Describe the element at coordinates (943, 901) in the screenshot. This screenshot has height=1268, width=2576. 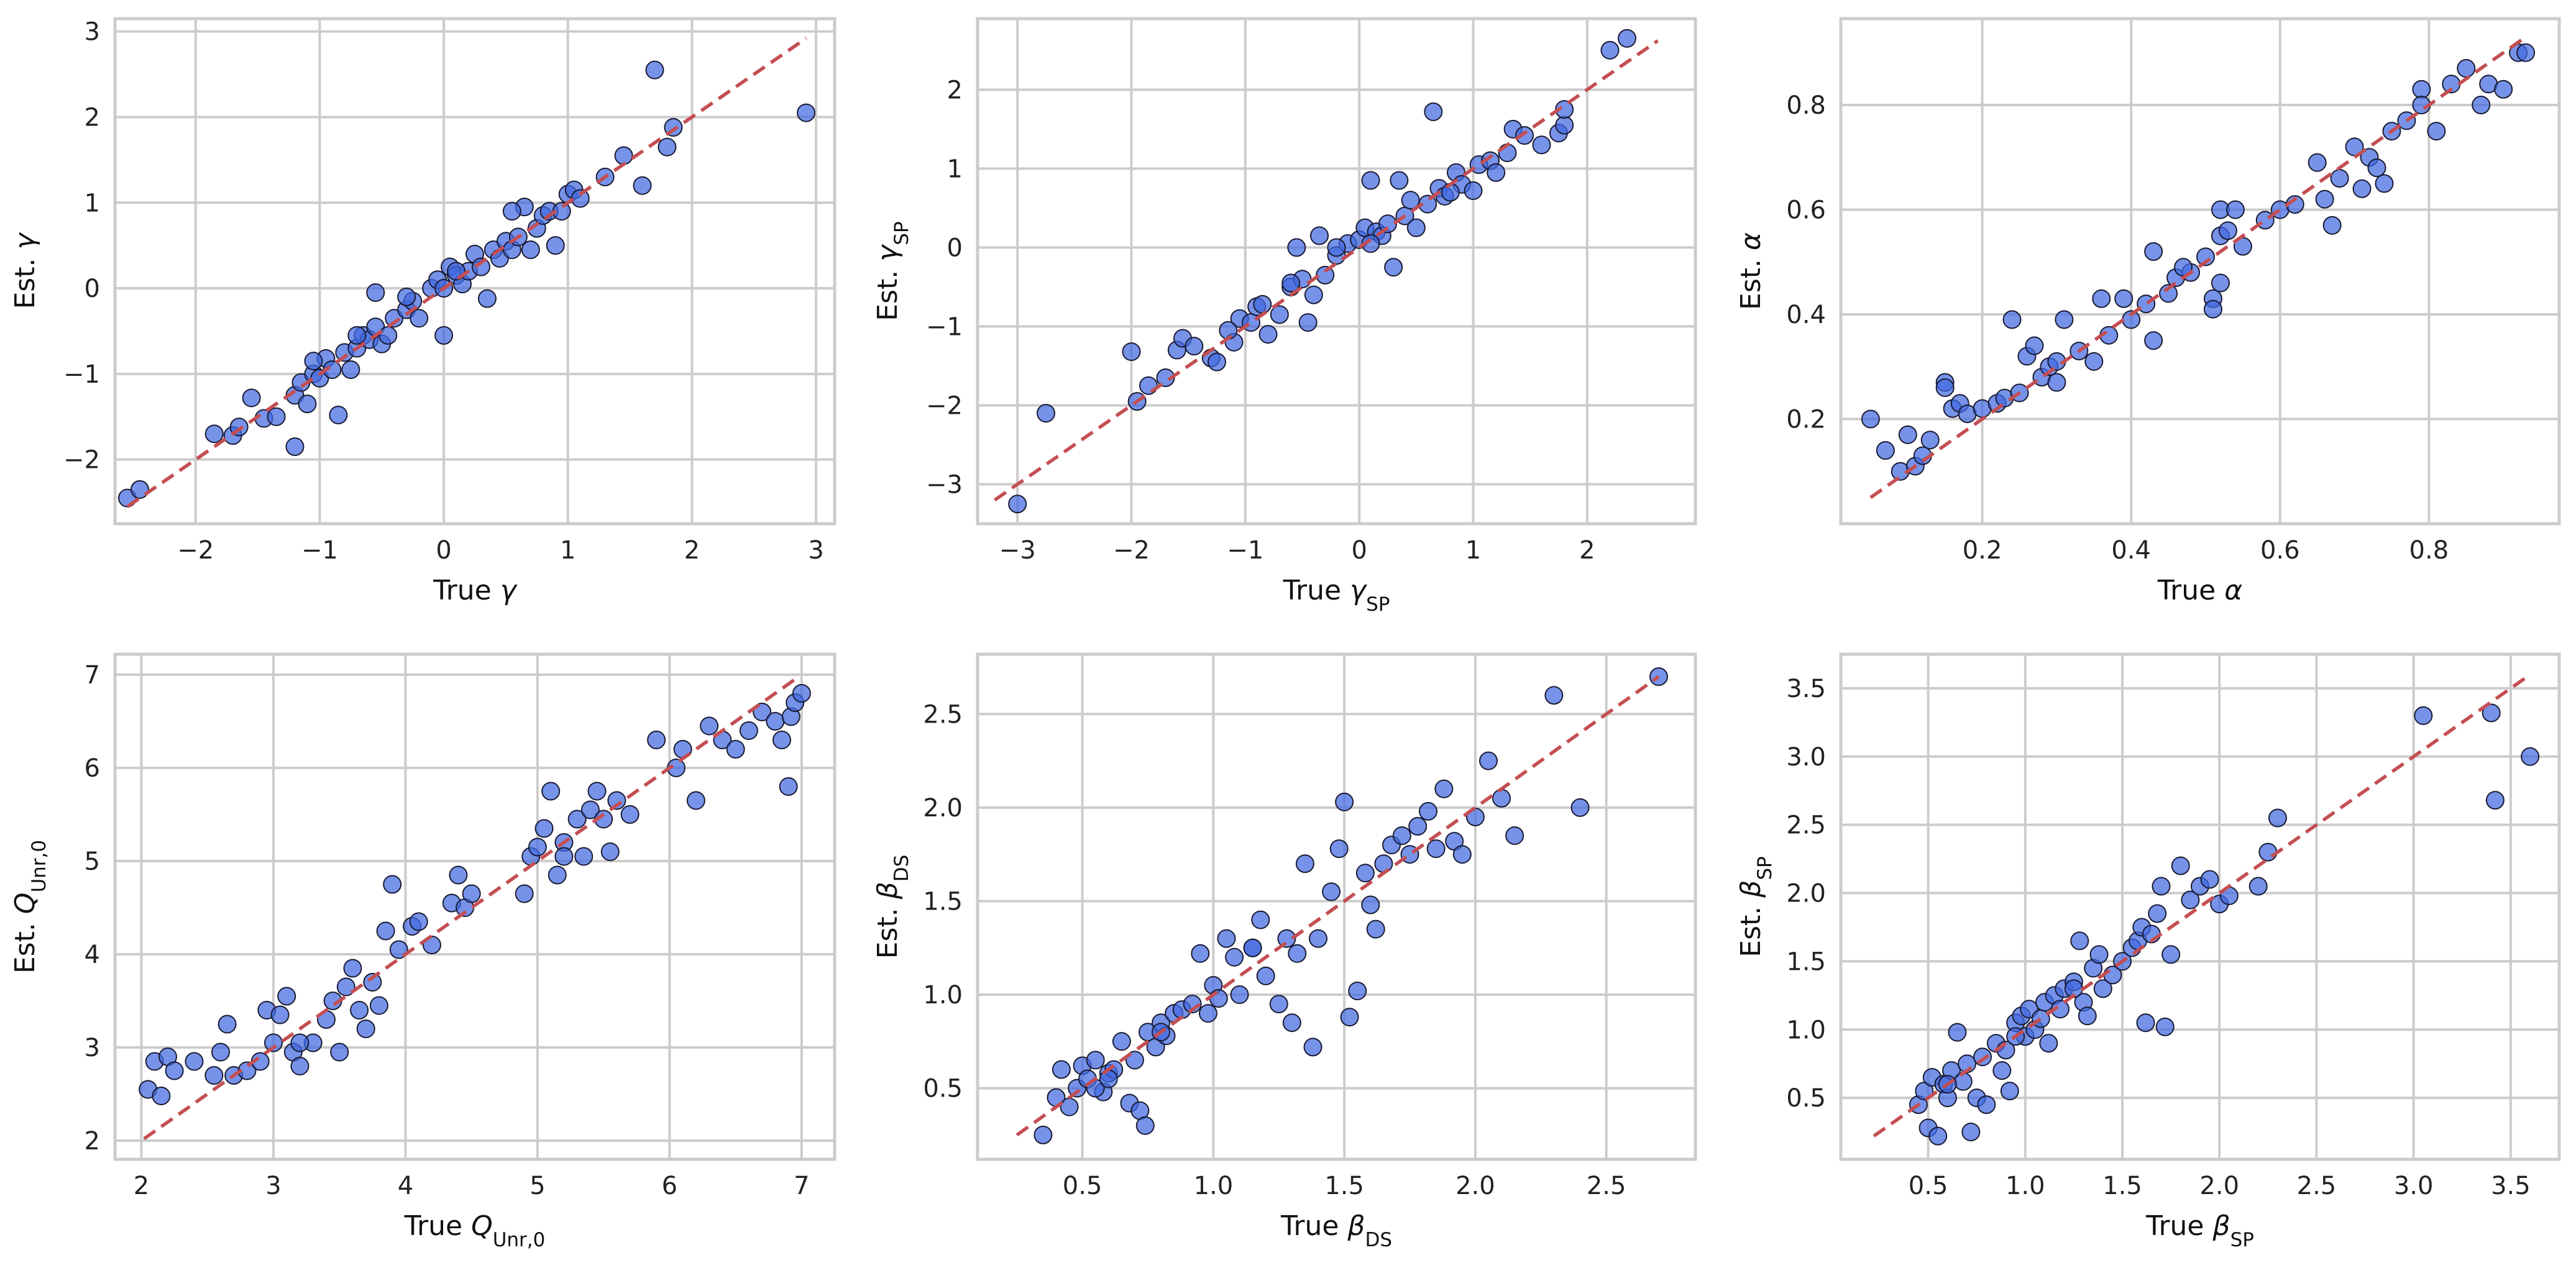
I see `y-tick-label: 1.5` at that location.